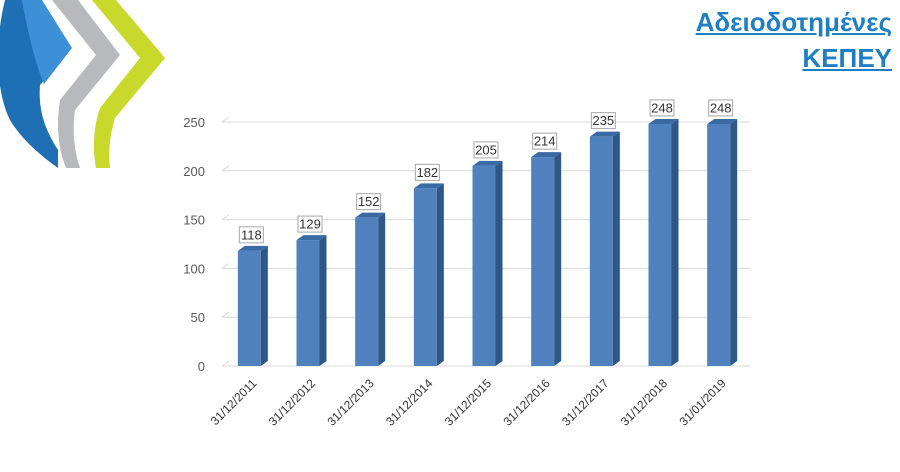  Describe the element at coordinates (194, 244) in the screenshot. I see `y-axis-ticks: 0 50 100 150 200 250` at that location.